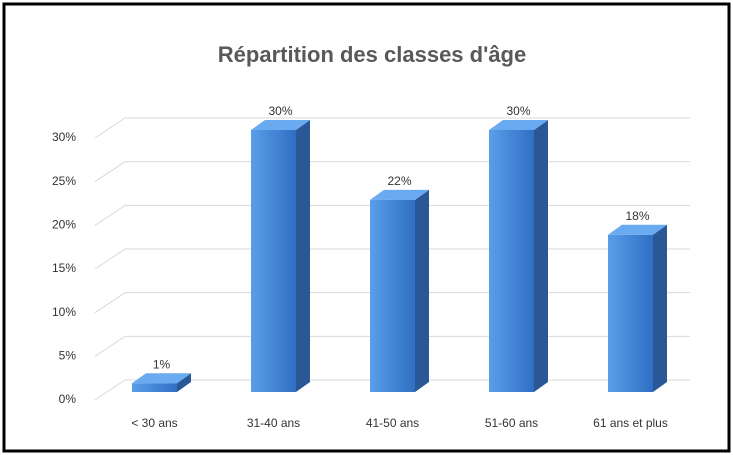  Describe the element at coordinates (637, 216) in the screenshot. I see `data-label: 18%` at that location.